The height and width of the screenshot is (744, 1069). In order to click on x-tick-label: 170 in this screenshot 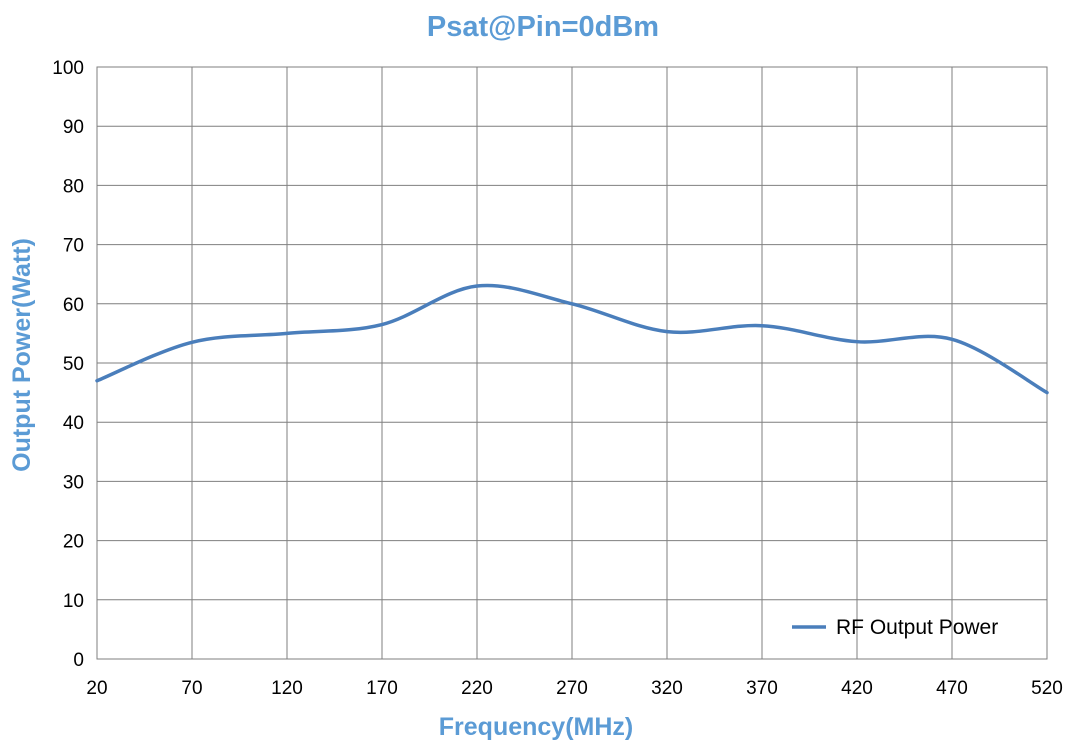, I will do `click(382, 688)`.